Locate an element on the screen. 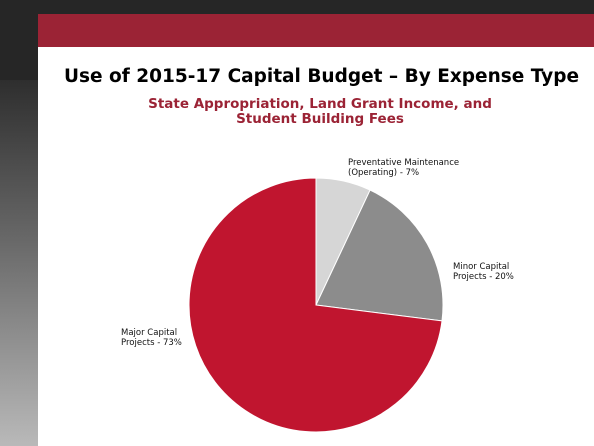 This screenshot has height=446, width=594. slice-label-major-capital: Major Capital Projects - 73% is located at coordinates (151, 338).